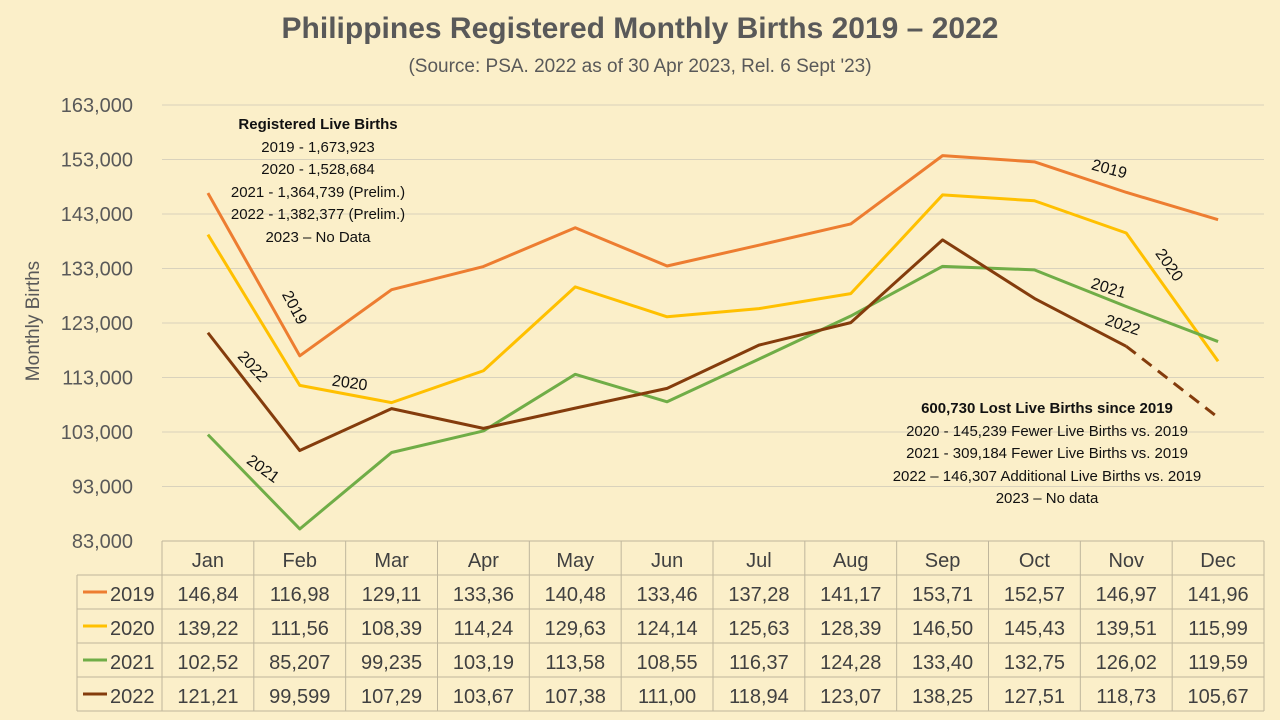 The image size is (1280, 720). Describe the element at coordinates (1218, 629) in the screenshot. I see `table-cell: 115,99` at that location.